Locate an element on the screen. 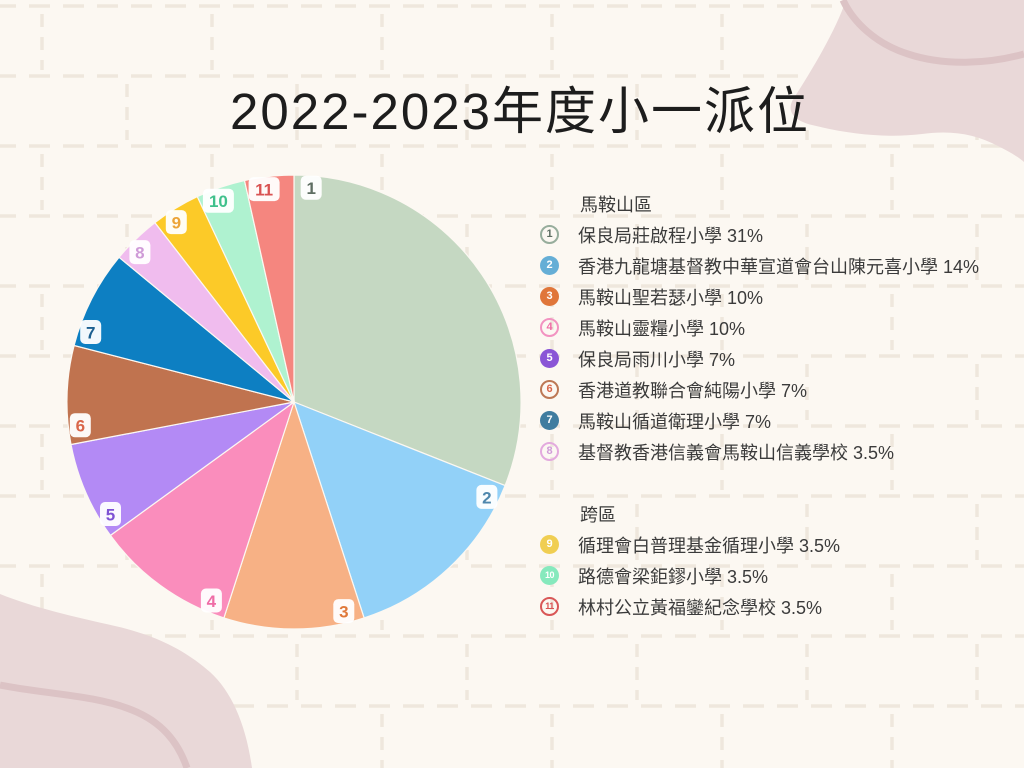 The image size is (1024, 768). legend-item: 3 馬鞍山聖若瑟小學 10% is located at coordinates (759, 296).